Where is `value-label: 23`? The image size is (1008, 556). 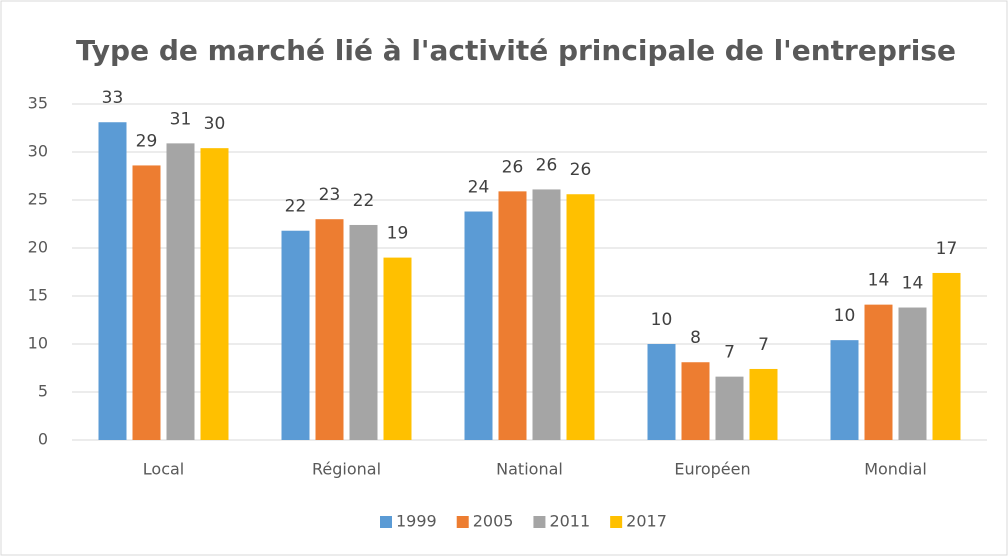 value-label: 23 is located at coordinates (330, 195).